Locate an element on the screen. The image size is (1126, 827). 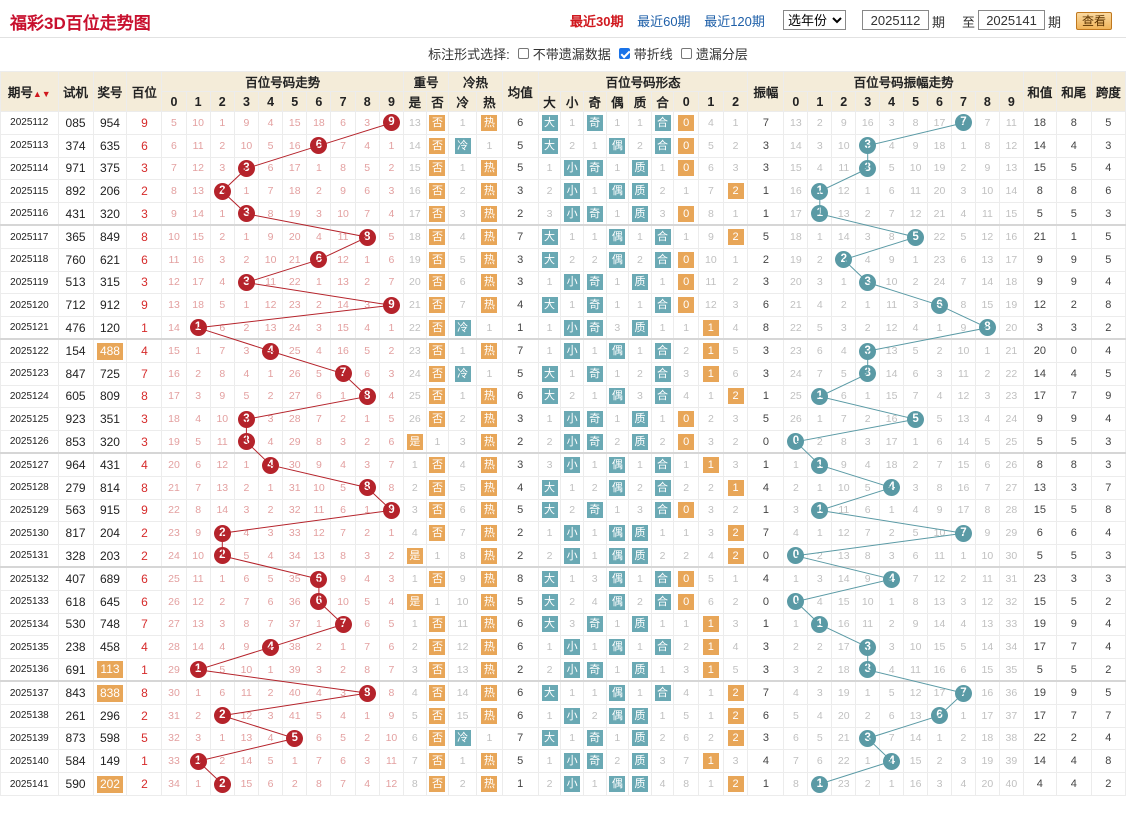
header-avg: 均值 is located at coordinates (520, 91).